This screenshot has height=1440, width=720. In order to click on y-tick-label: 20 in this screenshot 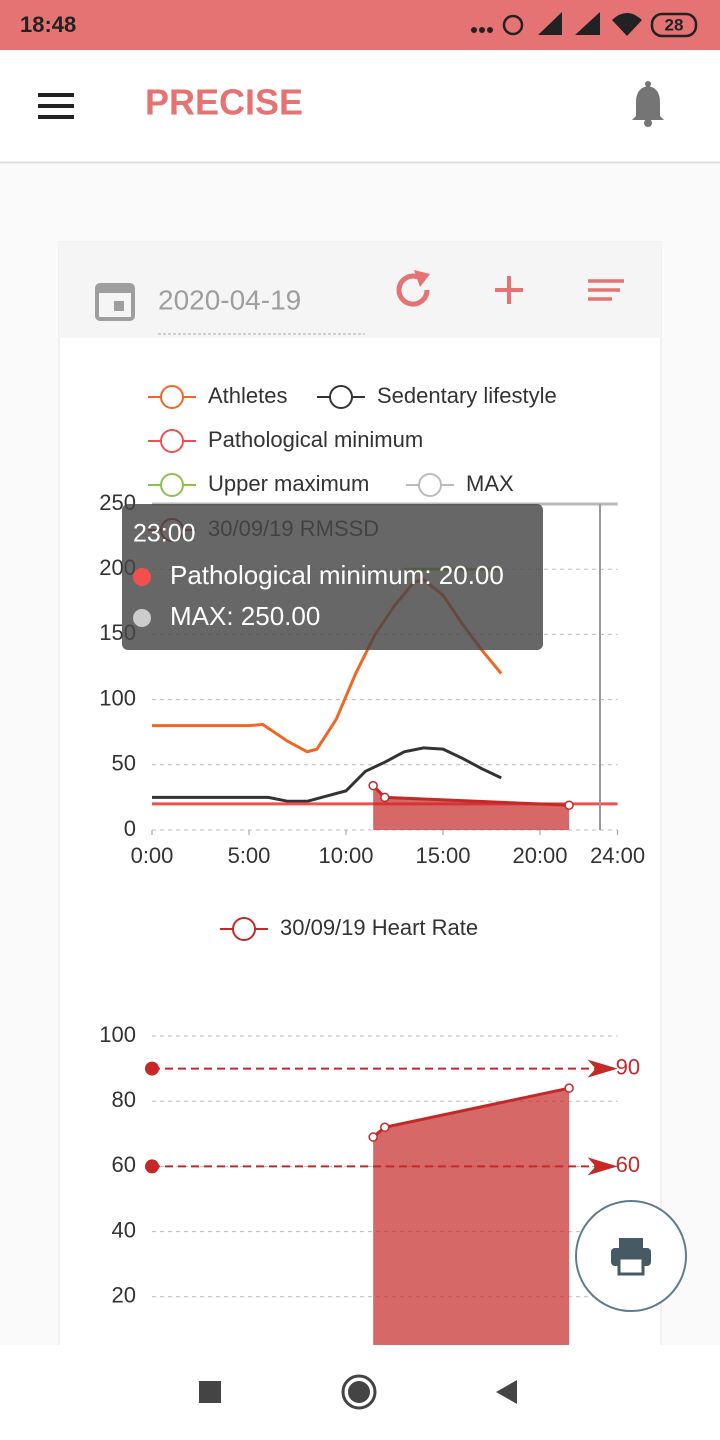, I will do `click(124, 1295)`.